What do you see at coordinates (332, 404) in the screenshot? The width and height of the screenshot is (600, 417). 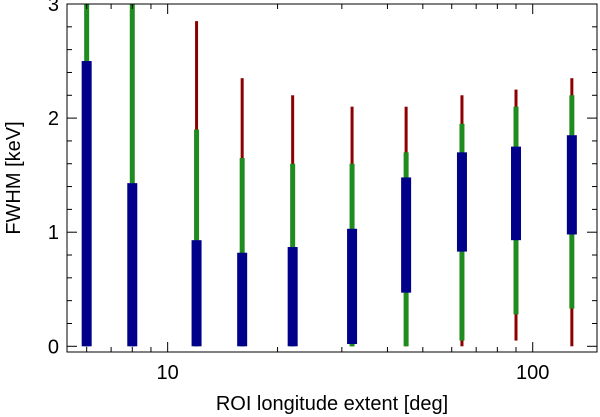 I see `x-axis-label: ROI longitude extent [deg]` at bounding box center [332, 404].